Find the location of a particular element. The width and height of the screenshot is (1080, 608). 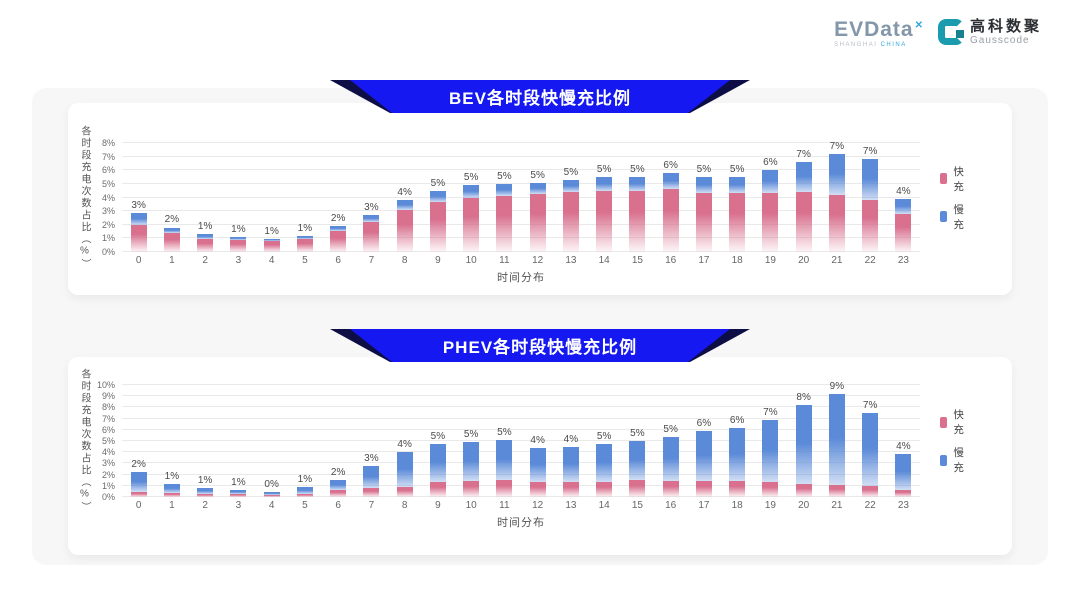

stacked-bar-21: 9% is located at coordinates (836, 439).